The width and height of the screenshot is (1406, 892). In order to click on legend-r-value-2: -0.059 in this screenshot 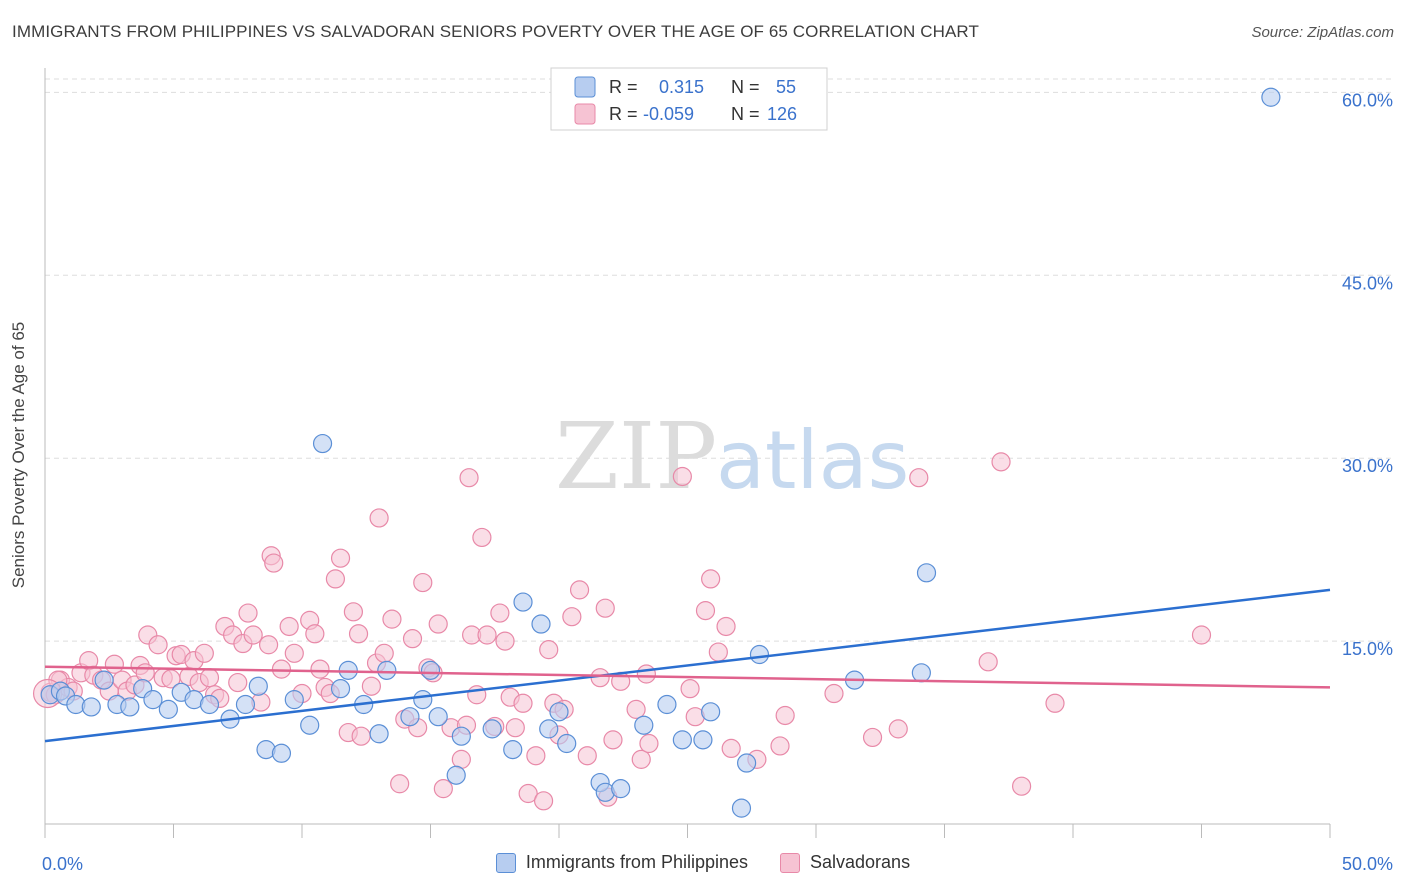, I will do `click(668, 114)`.